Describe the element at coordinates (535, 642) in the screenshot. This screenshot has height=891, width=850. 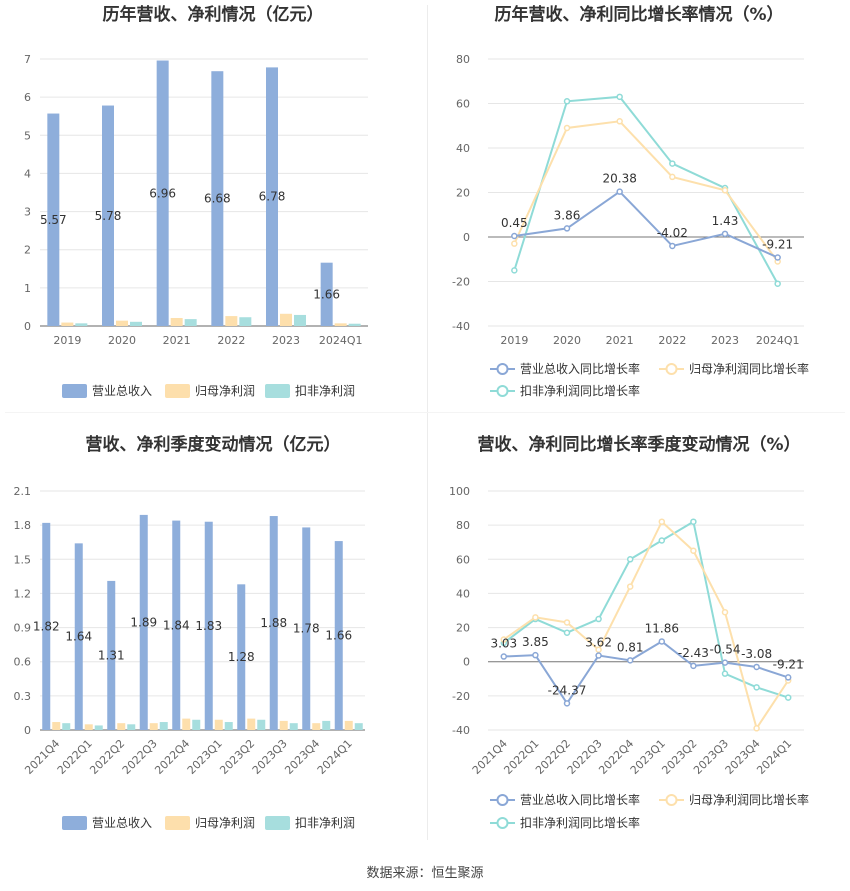
I see `point-value-label: 3.85` at that location.